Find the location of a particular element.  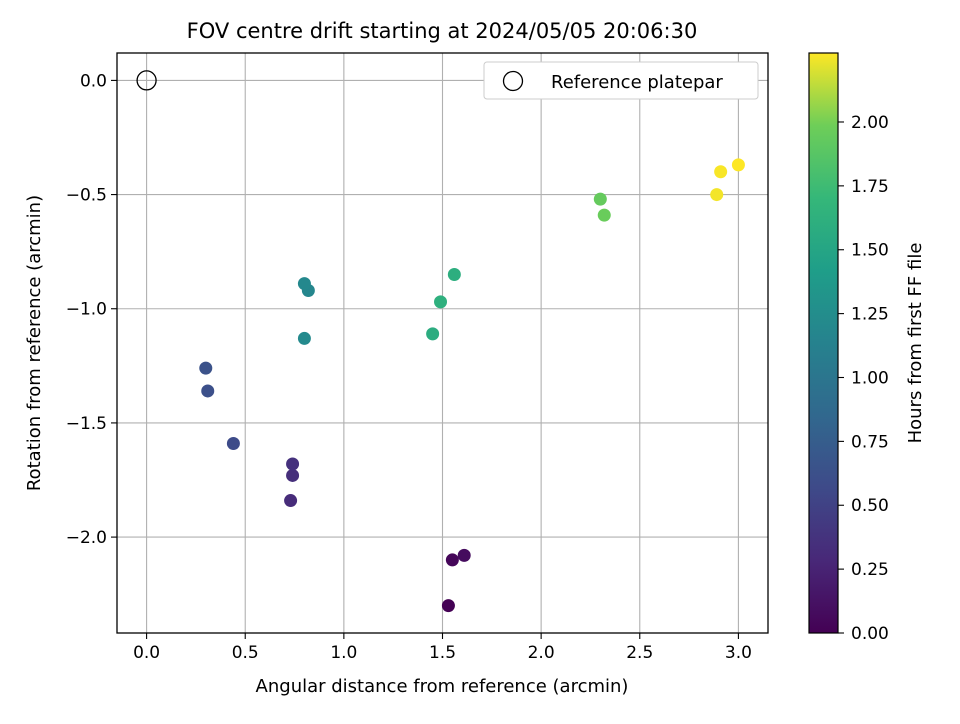

x-tick-label: 2.0 is located at coordinates (541, 653).